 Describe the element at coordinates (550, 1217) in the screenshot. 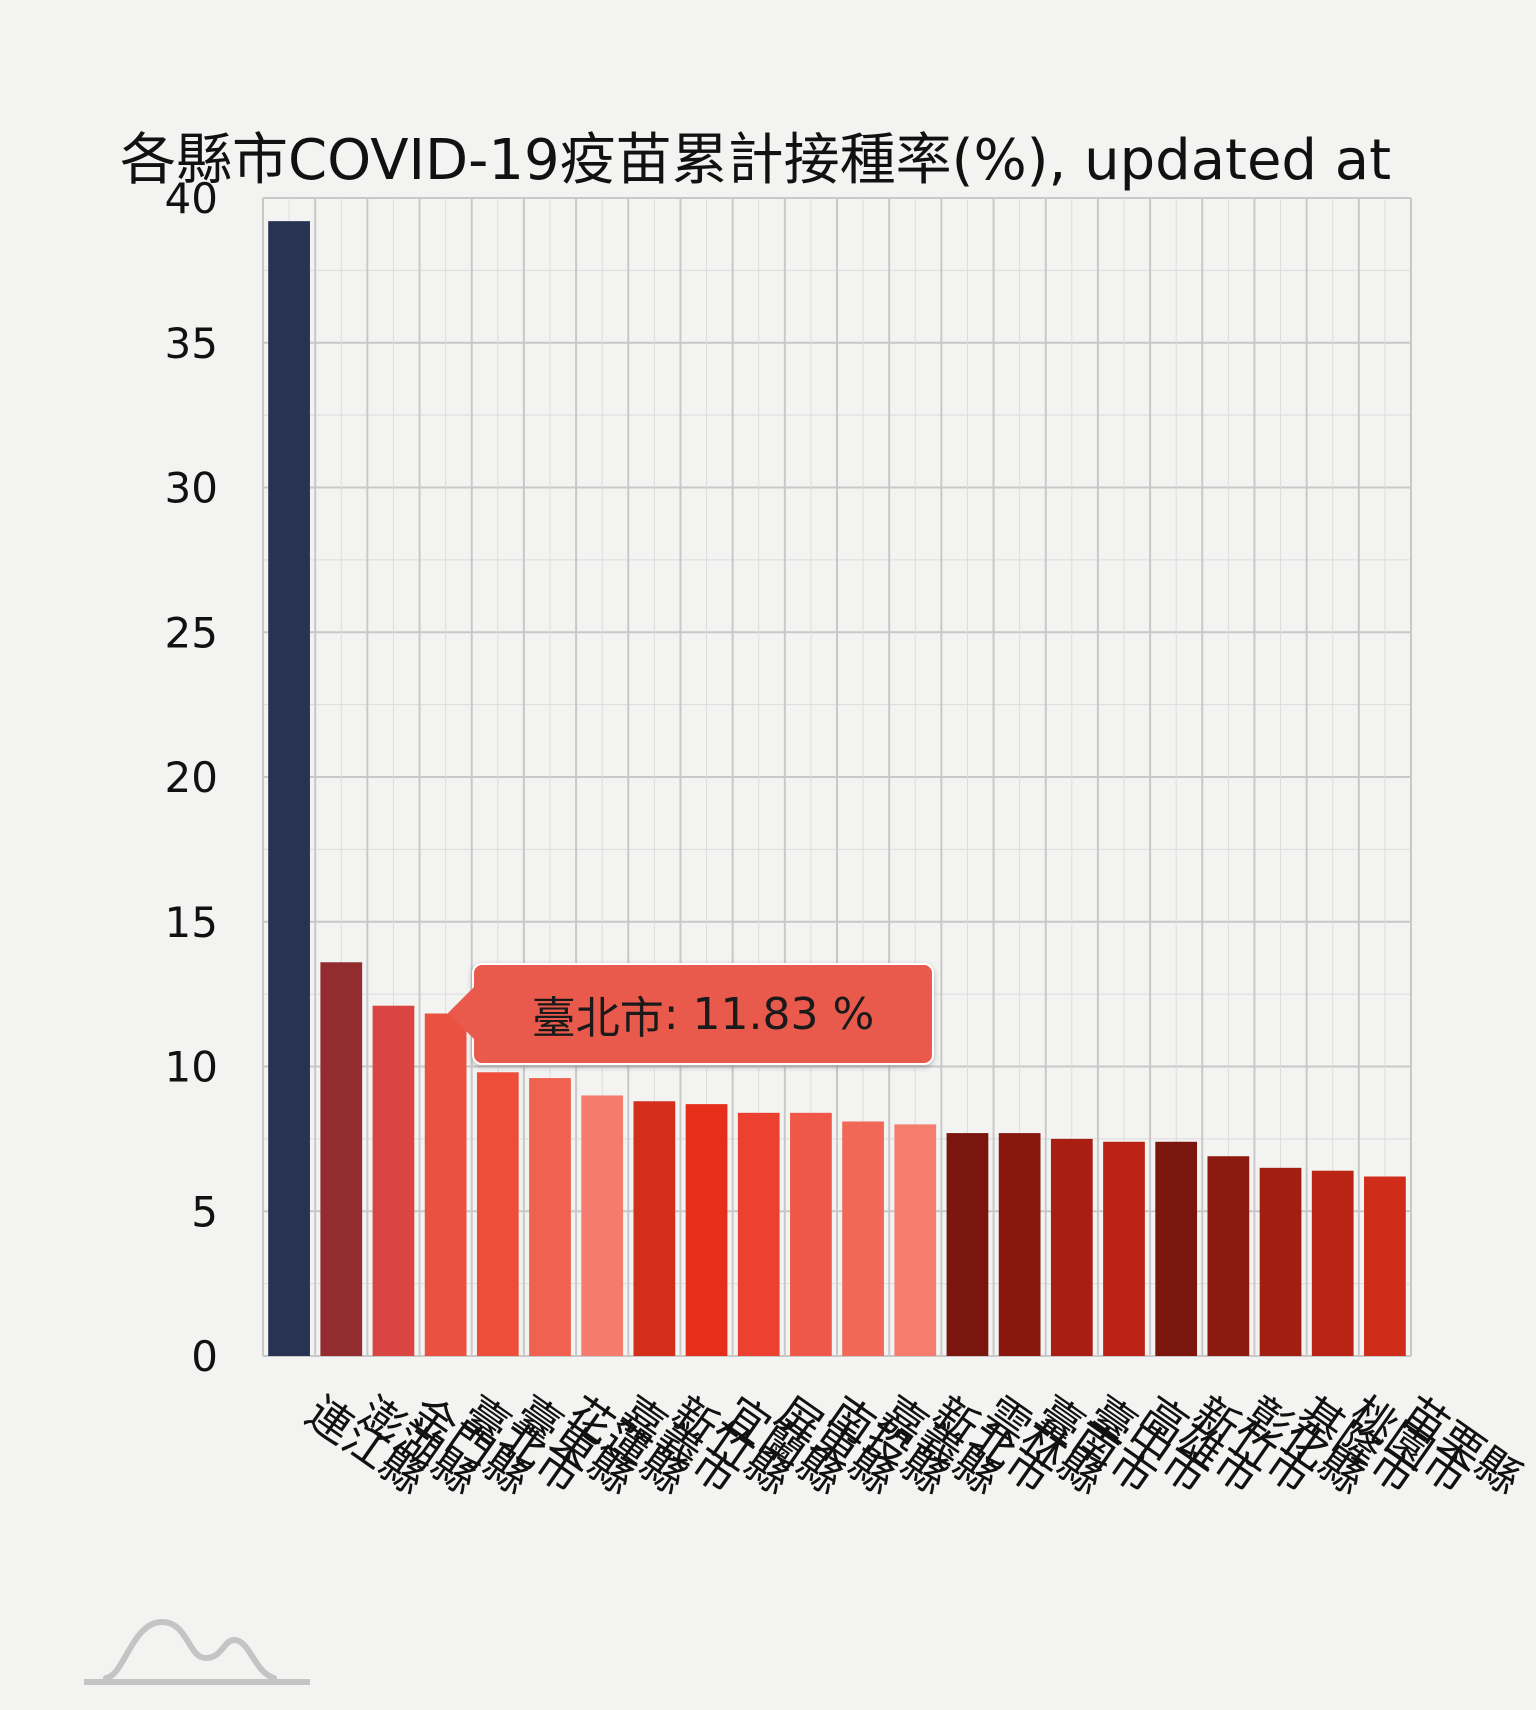

I see `bar-花蓮縣` at that location.